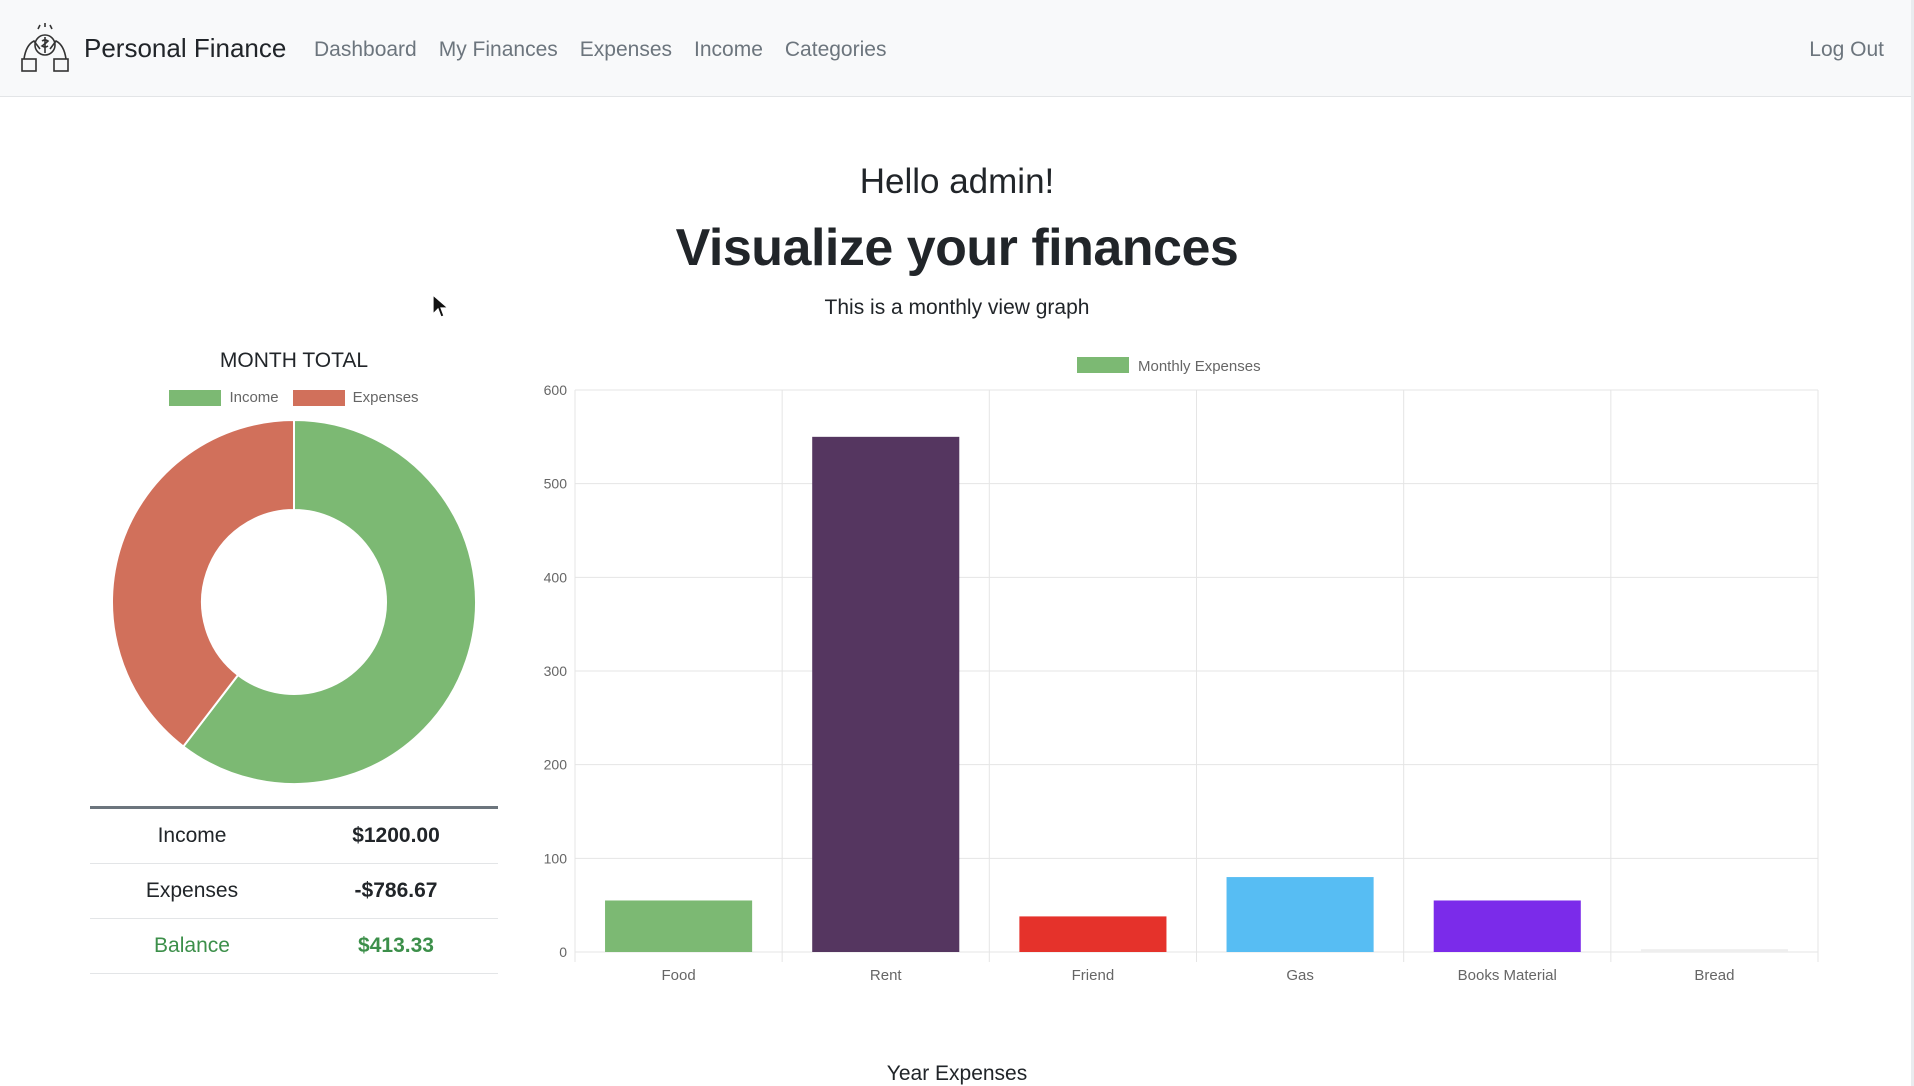 This screenshot has height=1086, width=1914. What do you see at coordinates (556, 484) in the screenshot?
I see `y-tick-label: 500` at bounding box center [556, 484].